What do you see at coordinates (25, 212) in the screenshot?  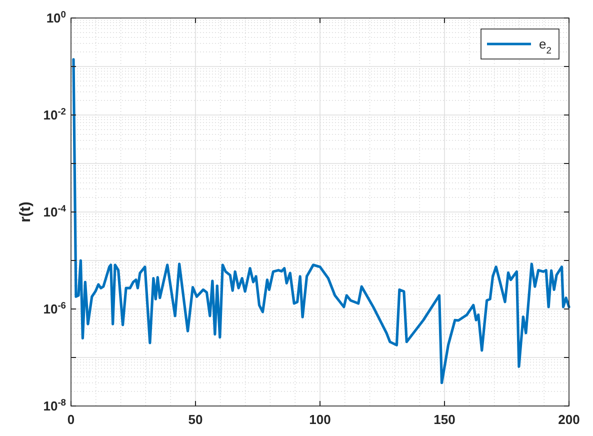 I see `y-axis-title: r(t)` at bounding box center [25, 212].